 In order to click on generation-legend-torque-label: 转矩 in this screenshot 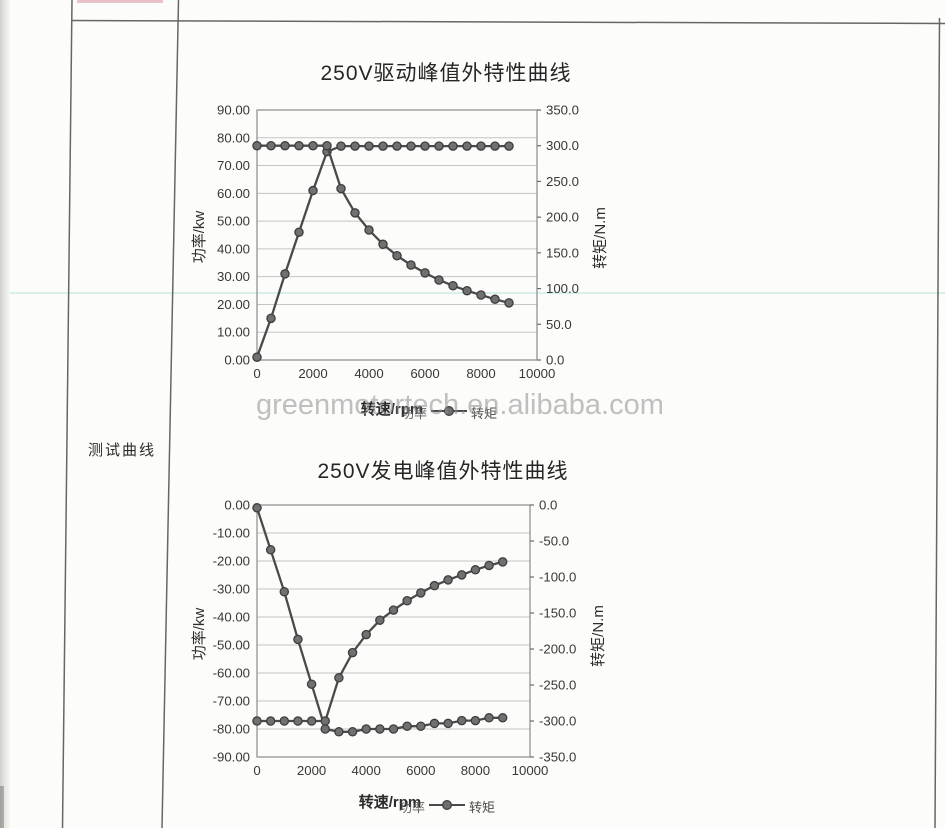, I will do `click(482, 807)`.